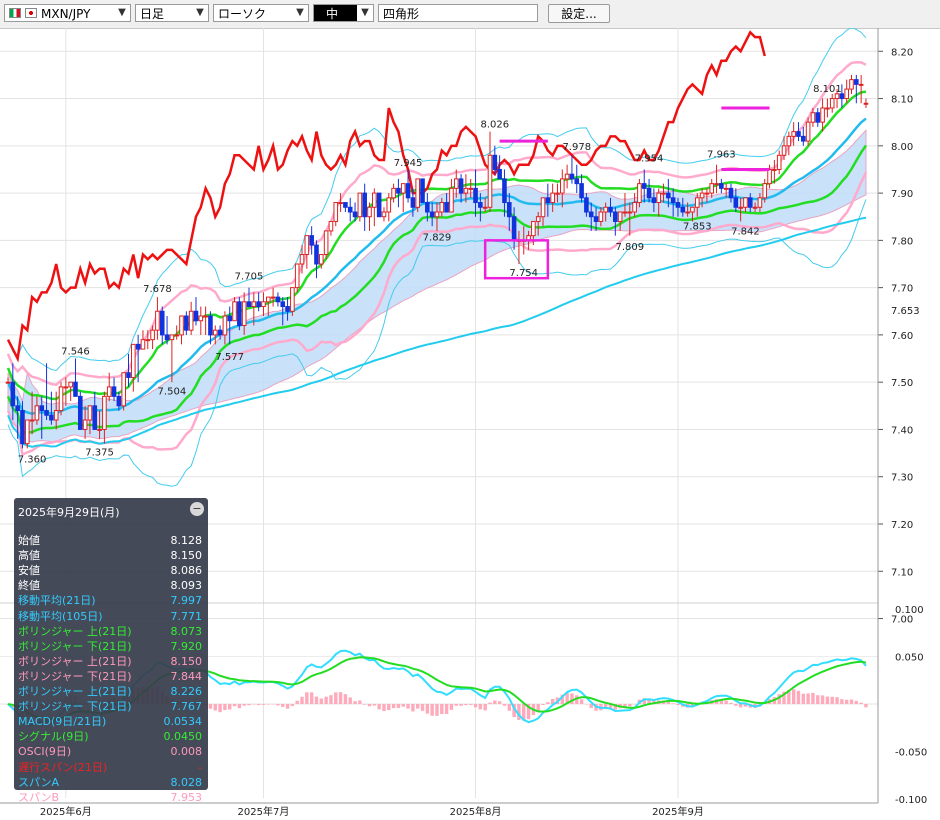 The width and height of the screenshot is (940, 820). What do you see at coordinates (111, 677) in the screenshot?
I see `info-row: ボリンジャー 下(21日) 7.844` at bounding box center [111, 677].